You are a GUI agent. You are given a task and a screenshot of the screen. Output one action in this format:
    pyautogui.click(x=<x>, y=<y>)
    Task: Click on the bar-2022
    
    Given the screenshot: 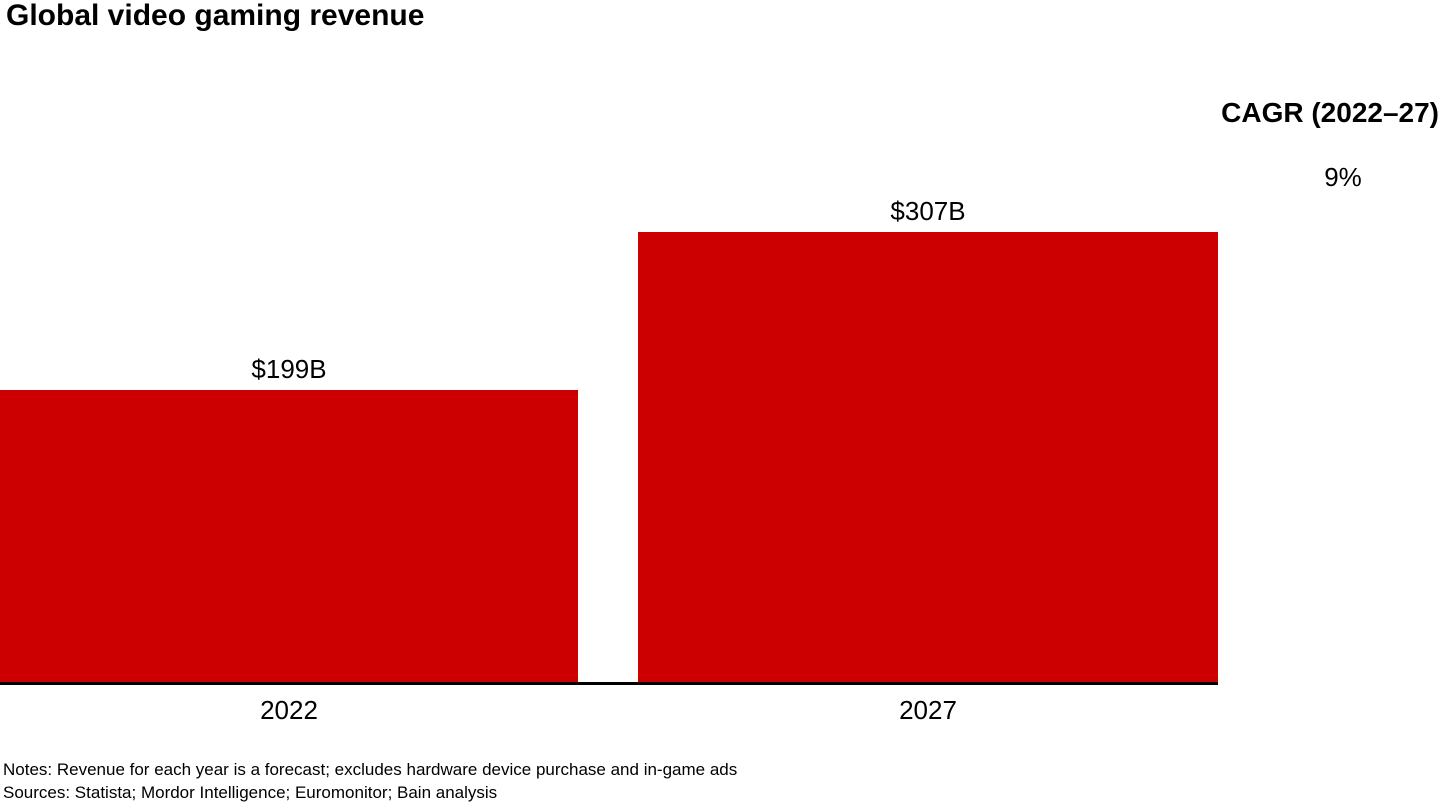 What is the action you would take?
    pyautogui.click(x=289, y=536)
    